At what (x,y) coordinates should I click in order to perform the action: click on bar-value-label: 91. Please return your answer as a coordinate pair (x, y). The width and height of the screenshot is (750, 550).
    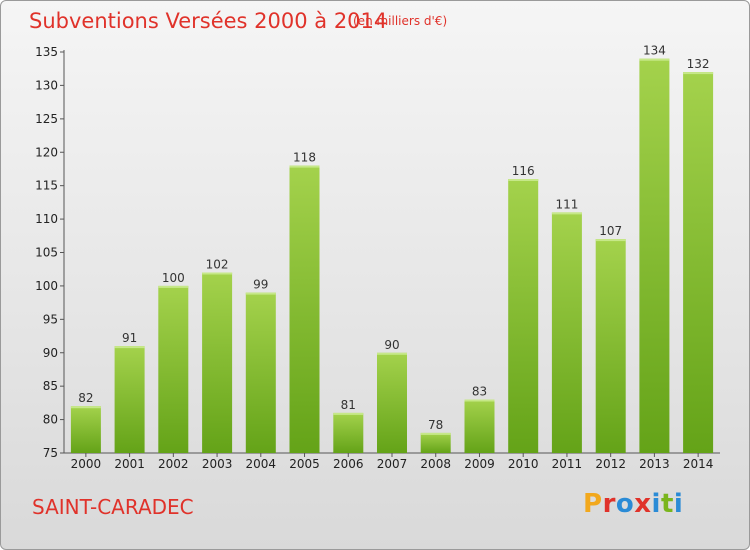
    Looking at the image, I should click on (129, 338).